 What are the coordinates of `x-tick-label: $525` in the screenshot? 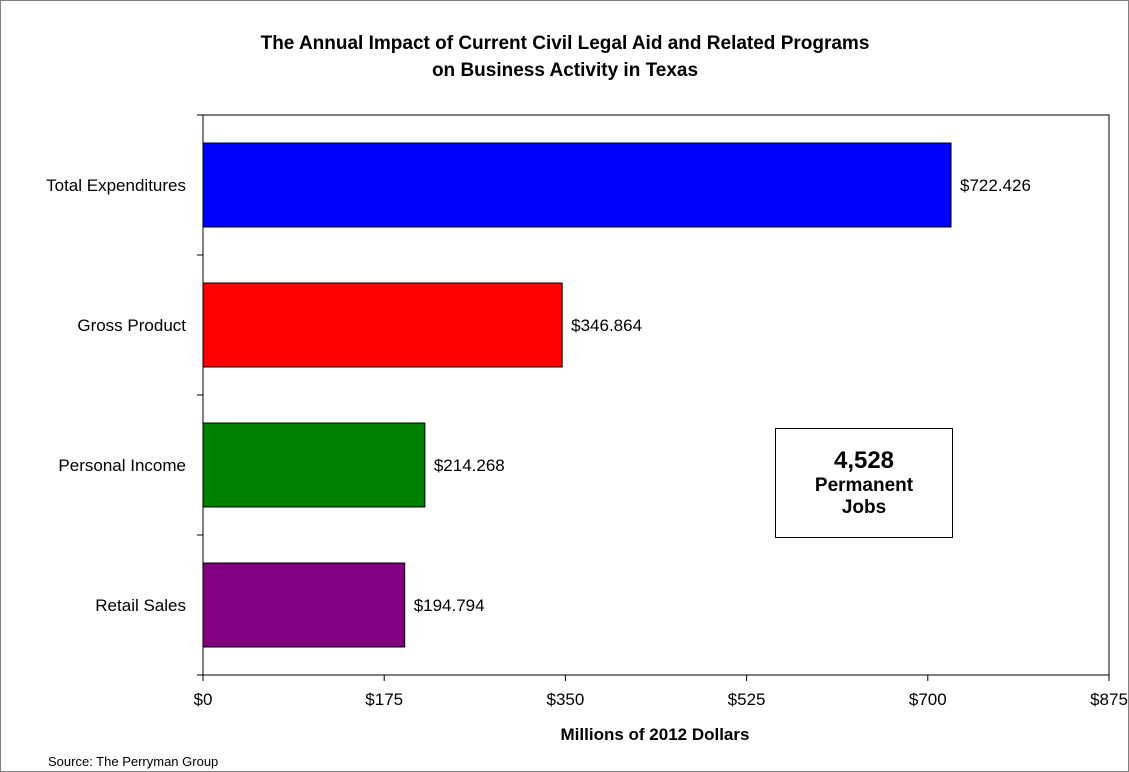 It's located at (747, 699).